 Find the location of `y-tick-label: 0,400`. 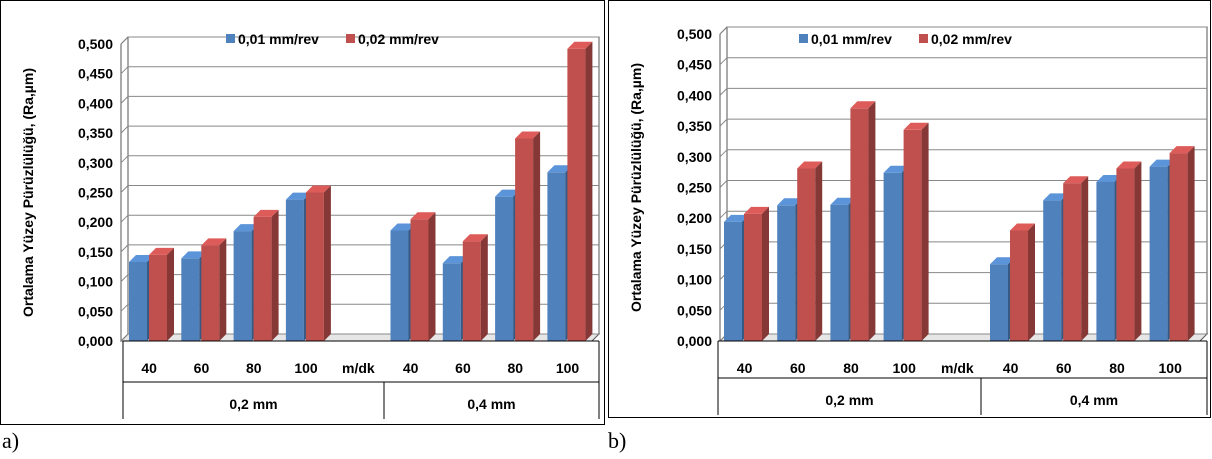

y-tick-label: 0,400 is located at coordinates (694, 95).